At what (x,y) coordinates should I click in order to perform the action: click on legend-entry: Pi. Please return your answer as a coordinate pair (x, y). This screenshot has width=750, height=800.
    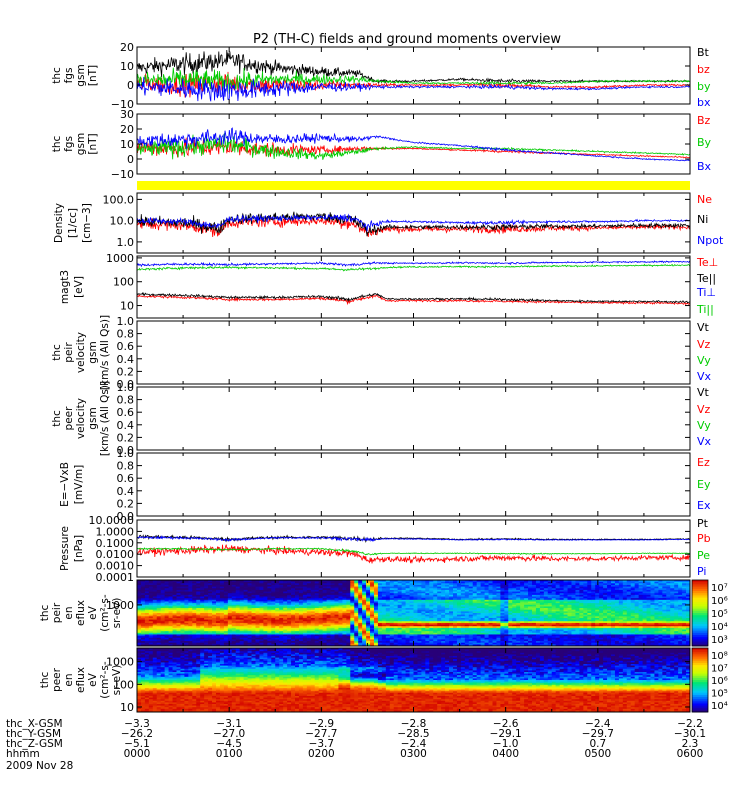
    Looking at the image, I should click on (701, 571).